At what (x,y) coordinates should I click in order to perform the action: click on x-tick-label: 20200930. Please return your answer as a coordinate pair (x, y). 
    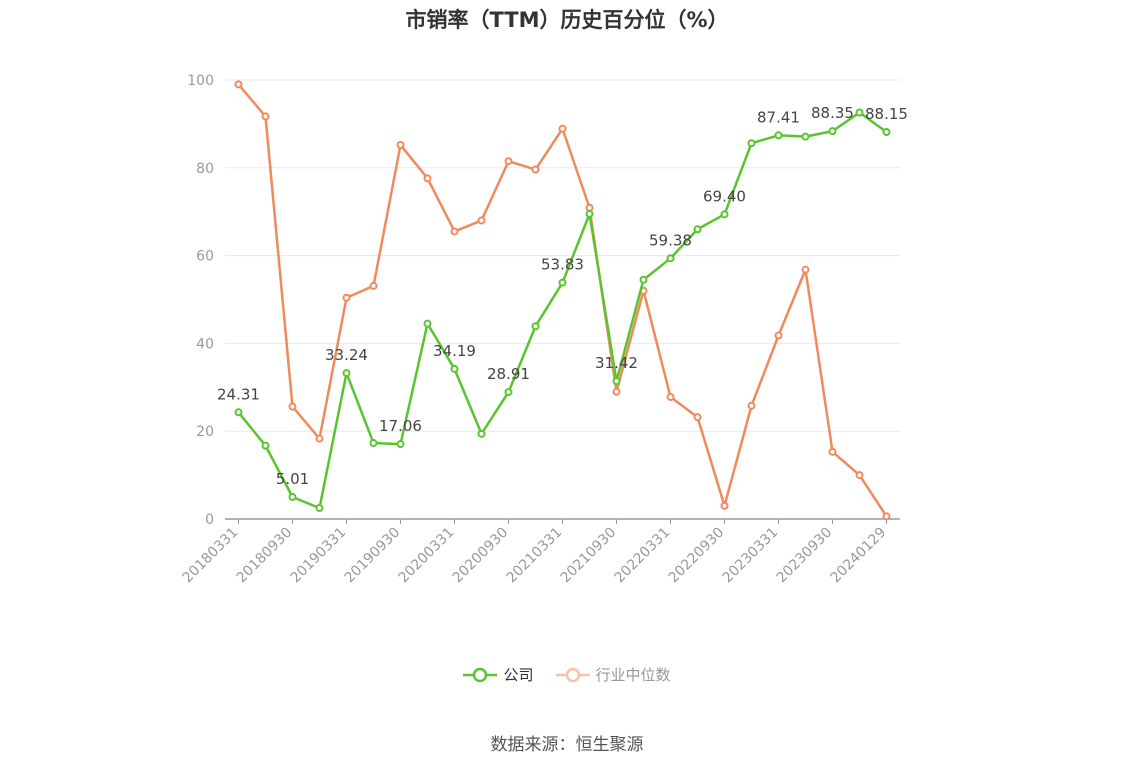
    Looking at the image, I should click on (481, 556).